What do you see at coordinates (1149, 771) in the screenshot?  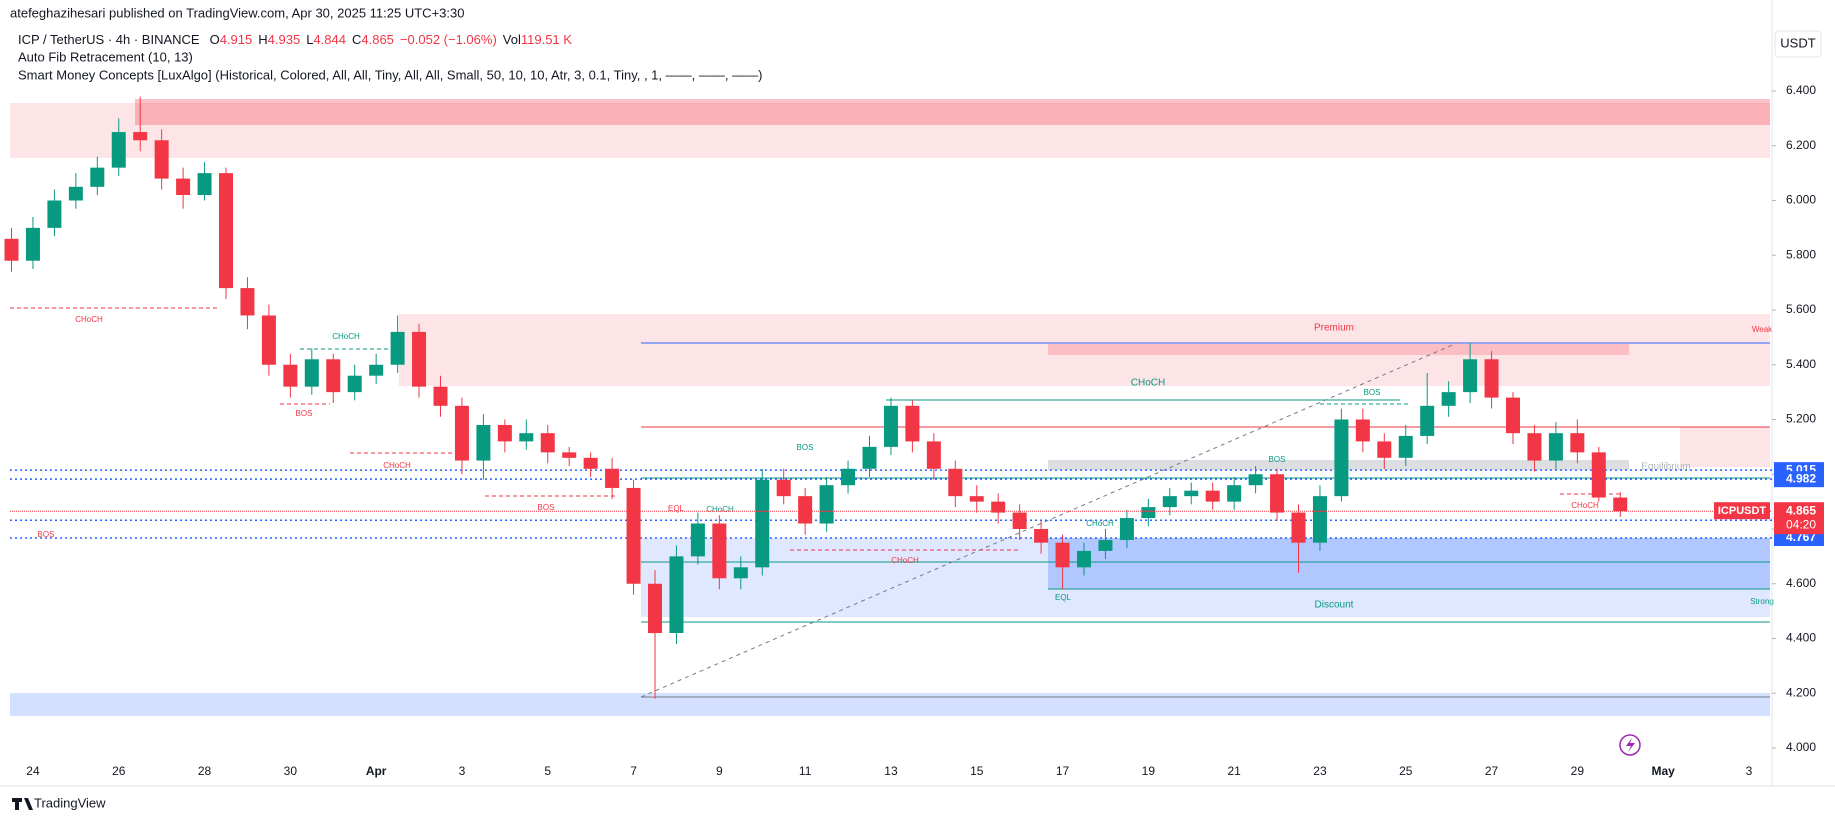 I see `x-tick-label: 19` at bounding box center [1149, 771].